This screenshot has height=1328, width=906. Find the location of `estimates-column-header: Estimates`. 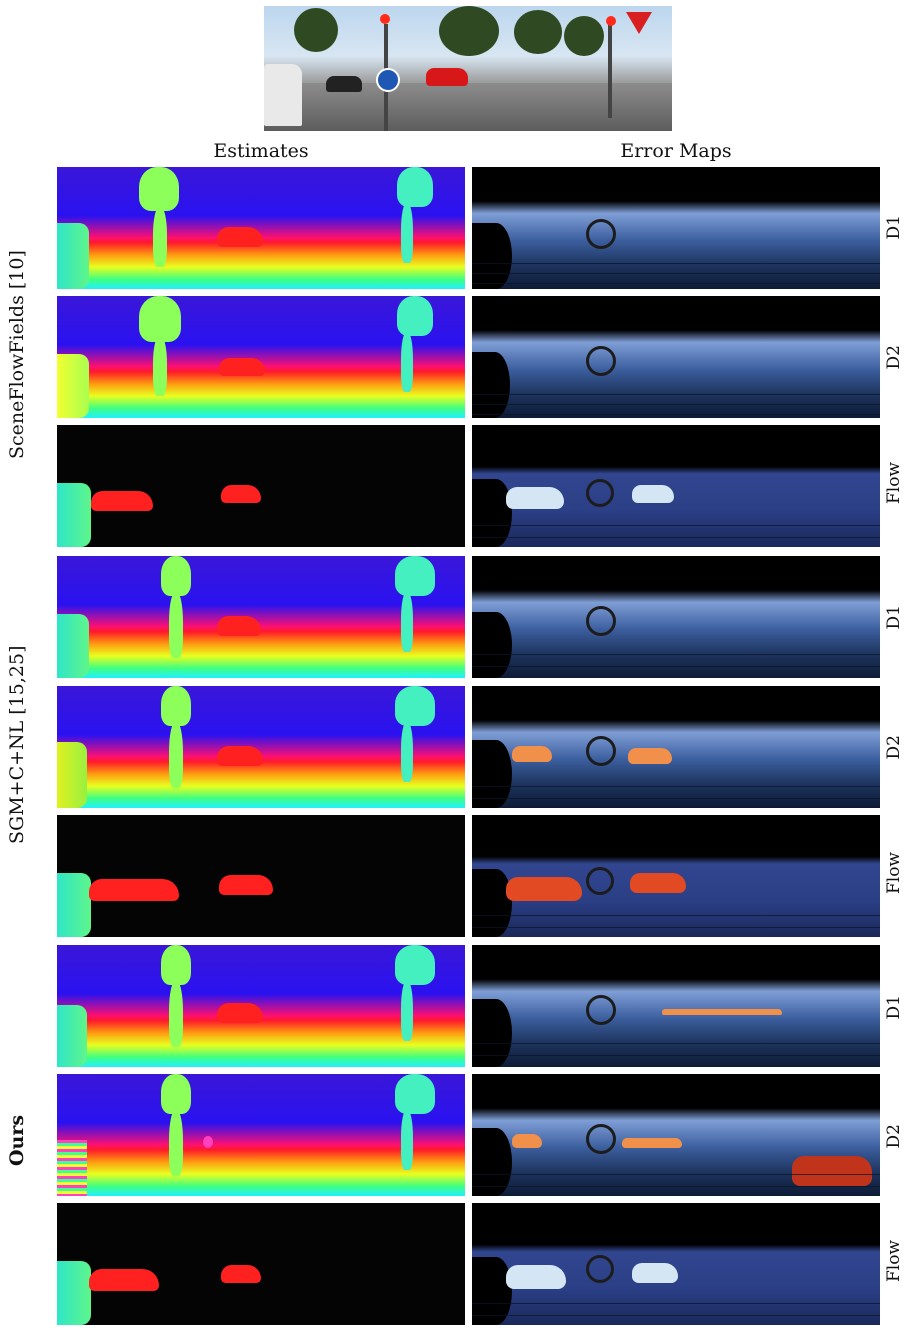

estimates-column-header: Estimates is located at coordinates (261, 151).